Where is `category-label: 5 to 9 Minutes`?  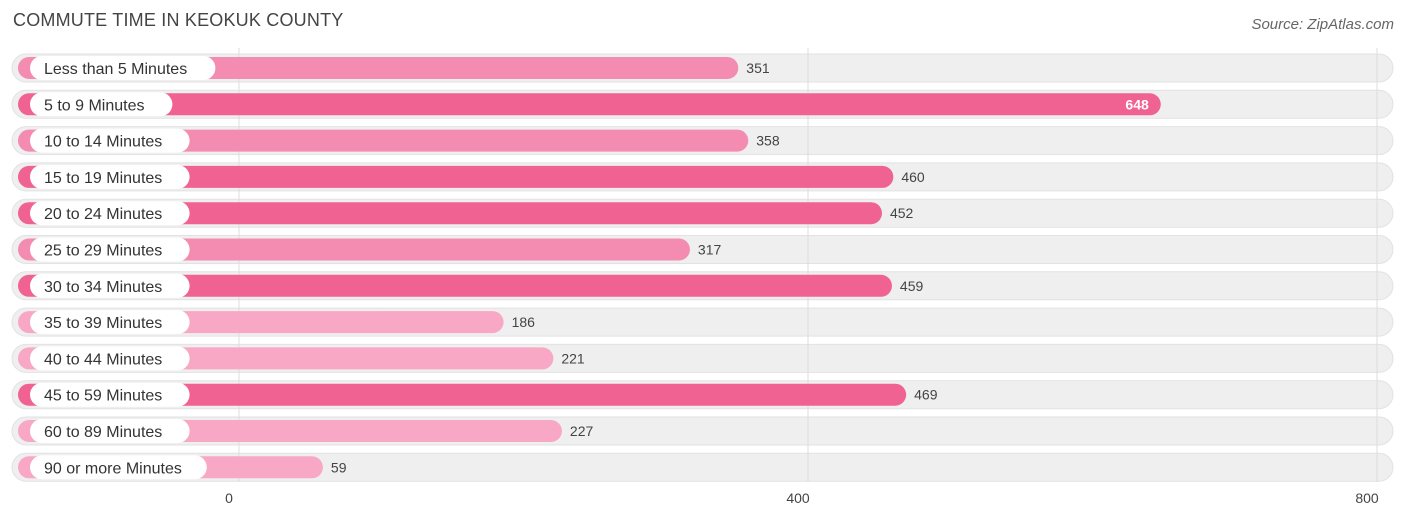
category-label: 5 to 9 Minutes is located at coordinates (94, 105).